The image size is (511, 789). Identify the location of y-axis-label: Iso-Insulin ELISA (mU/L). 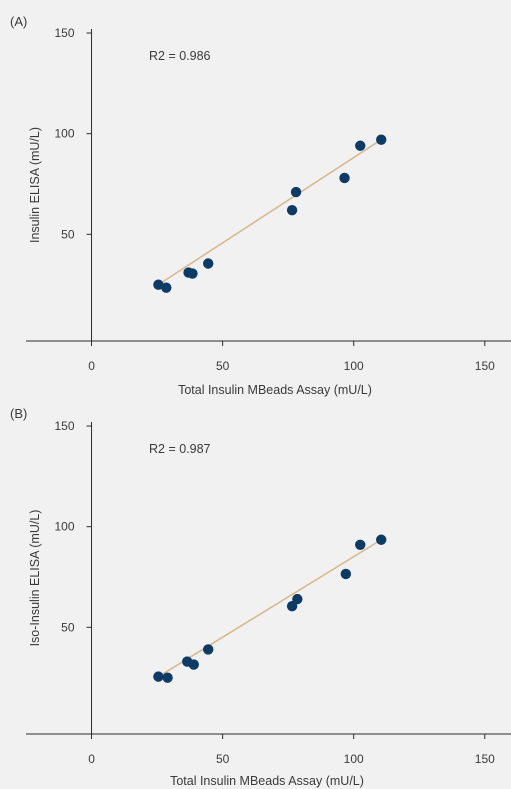
(35, 578).